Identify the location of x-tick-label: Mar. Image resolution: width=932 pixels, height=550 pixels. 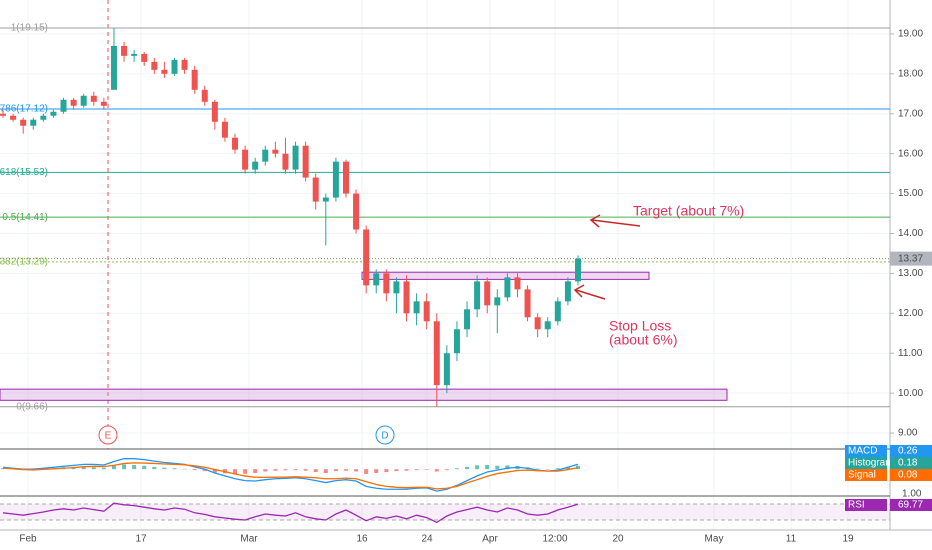
(249, 539).